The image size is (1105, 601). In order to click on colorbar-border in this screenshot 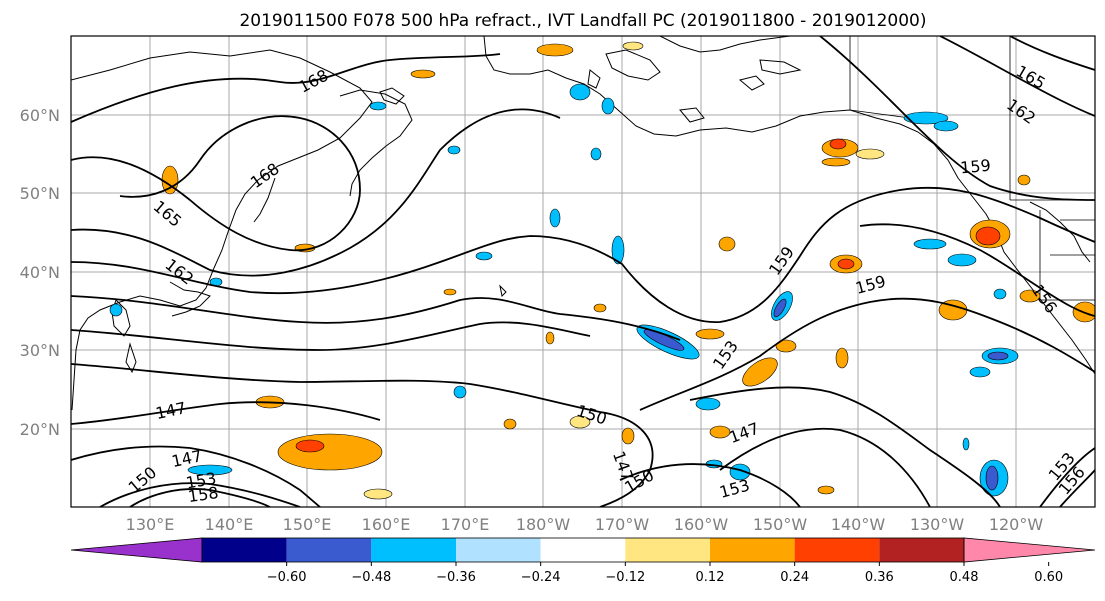, I will do `click(583, 550)`.